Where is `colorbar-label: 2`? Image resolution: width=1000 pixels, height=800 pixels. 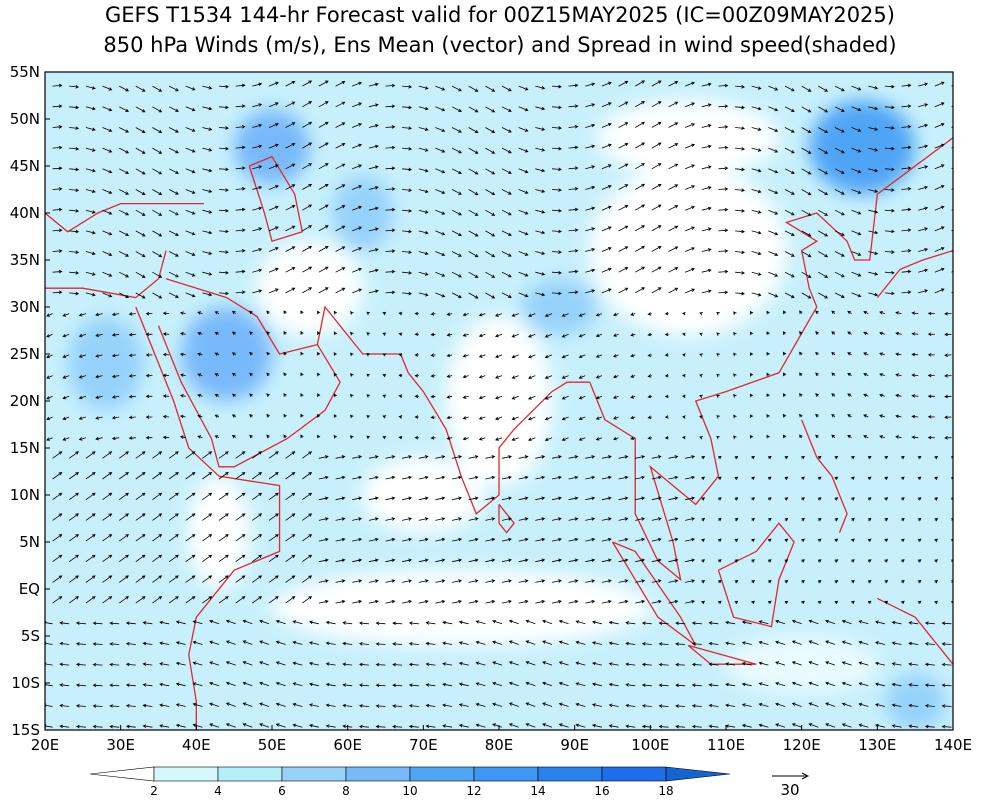
colorbar-label: 2 is located at coordinates (154, 791).